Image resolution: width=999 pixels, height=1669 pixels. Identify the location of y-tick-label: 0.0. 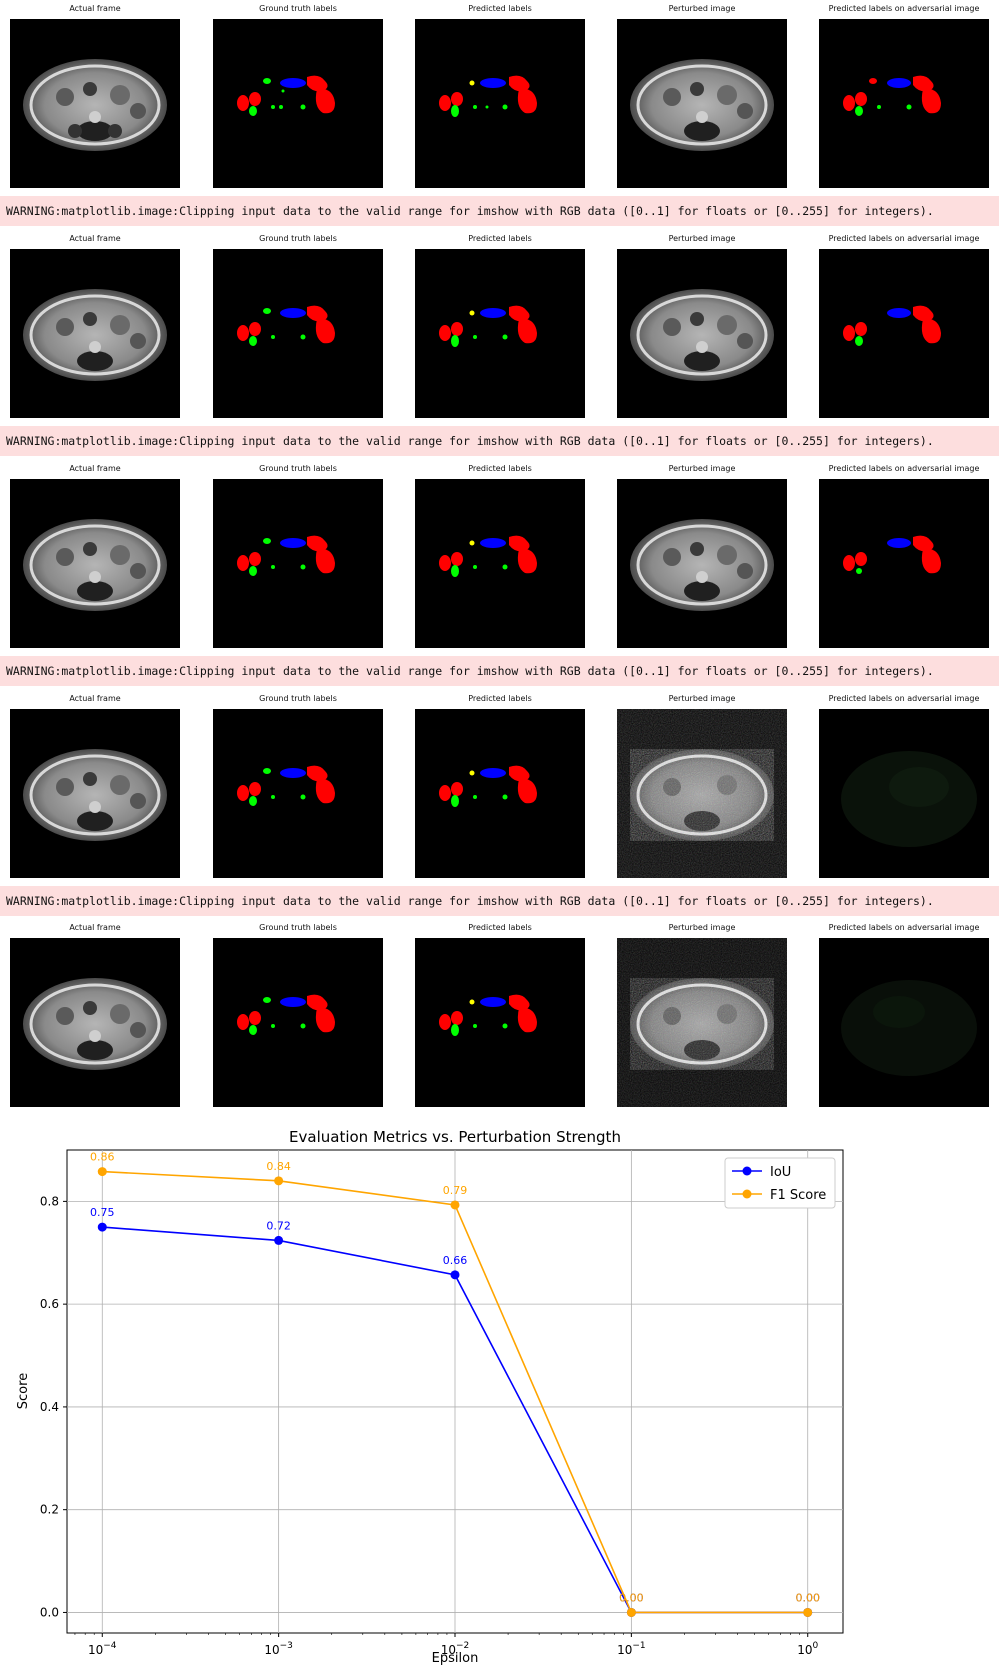
(49, 1612).